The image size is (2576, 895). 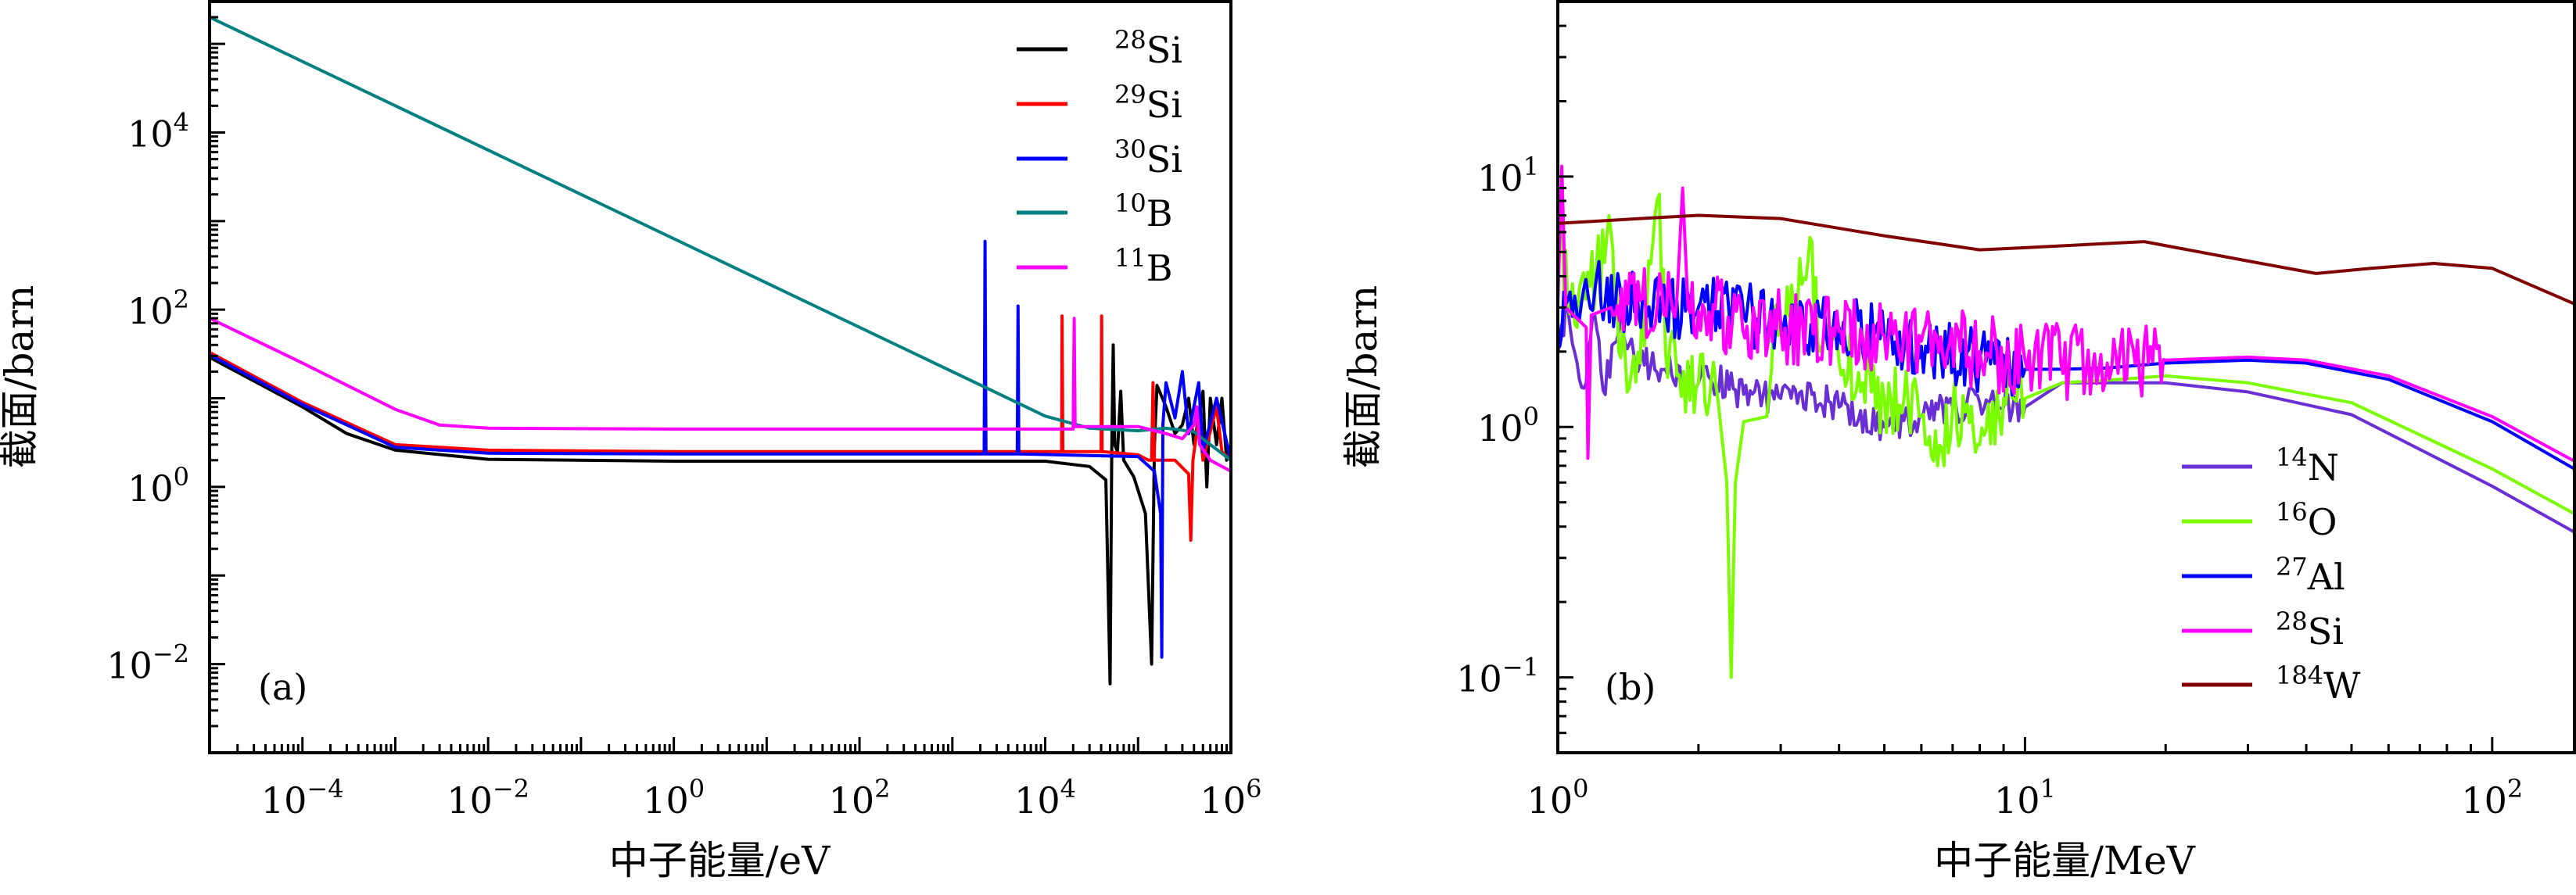 I want to click on x-axis-title: 中子能量/eV, so click(x=720, y=860).